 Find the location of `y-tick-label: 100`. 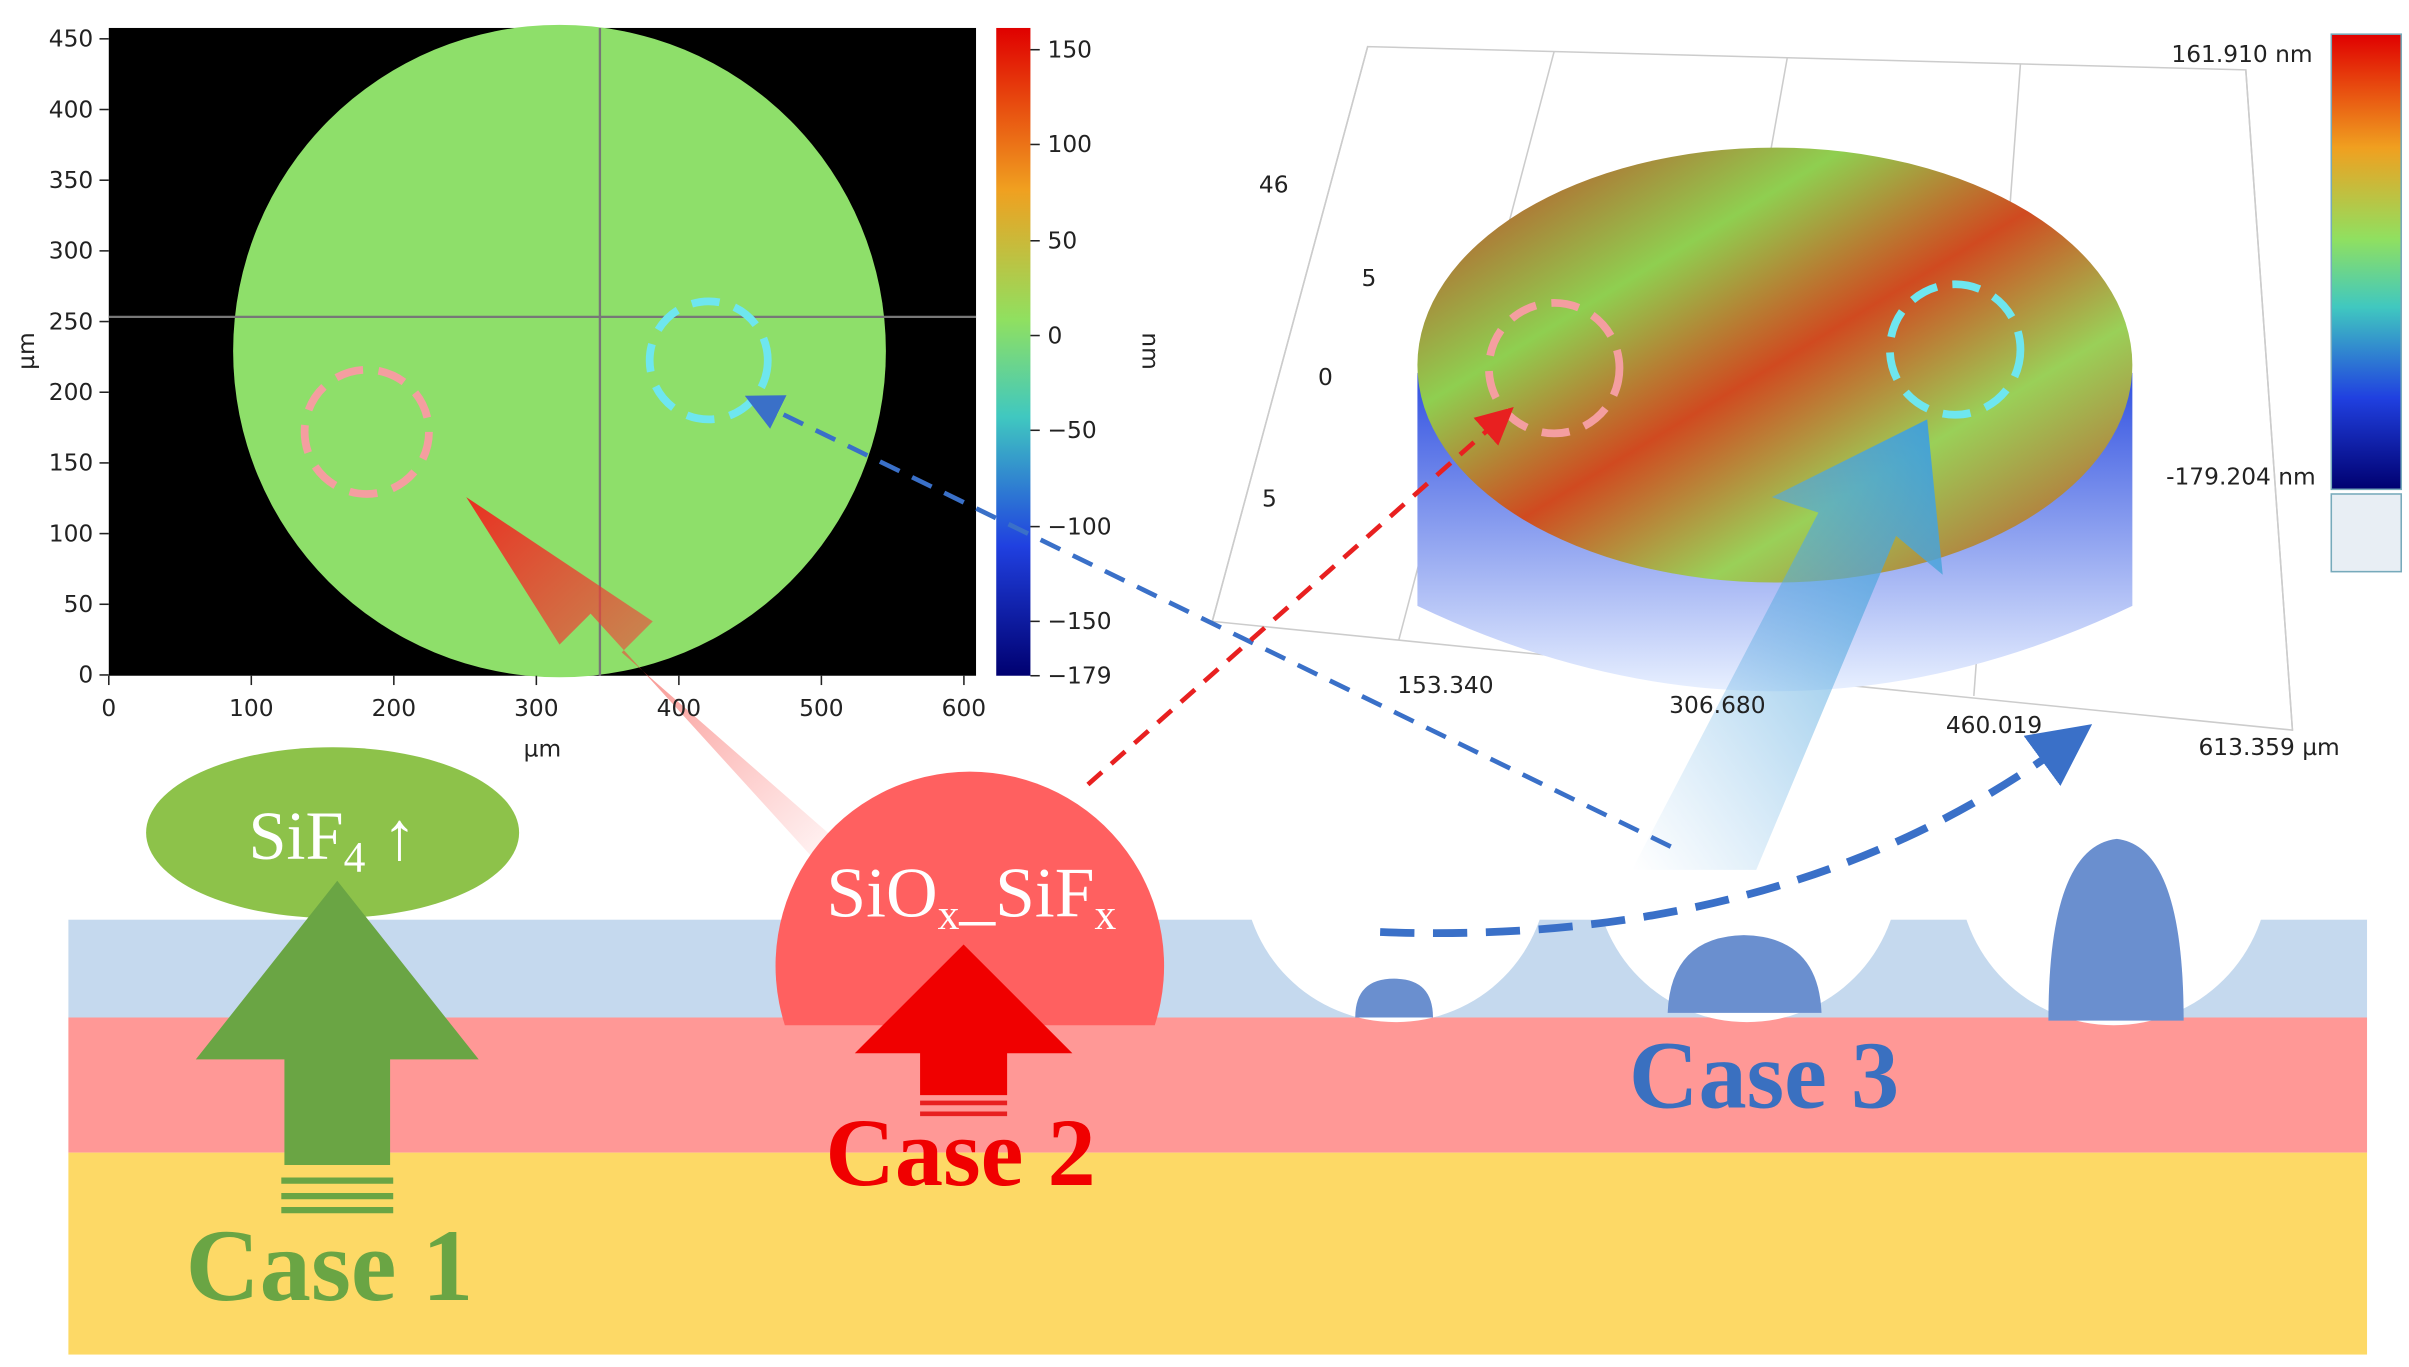

y-tick-label: 100 is located at coordinates (71, 533).